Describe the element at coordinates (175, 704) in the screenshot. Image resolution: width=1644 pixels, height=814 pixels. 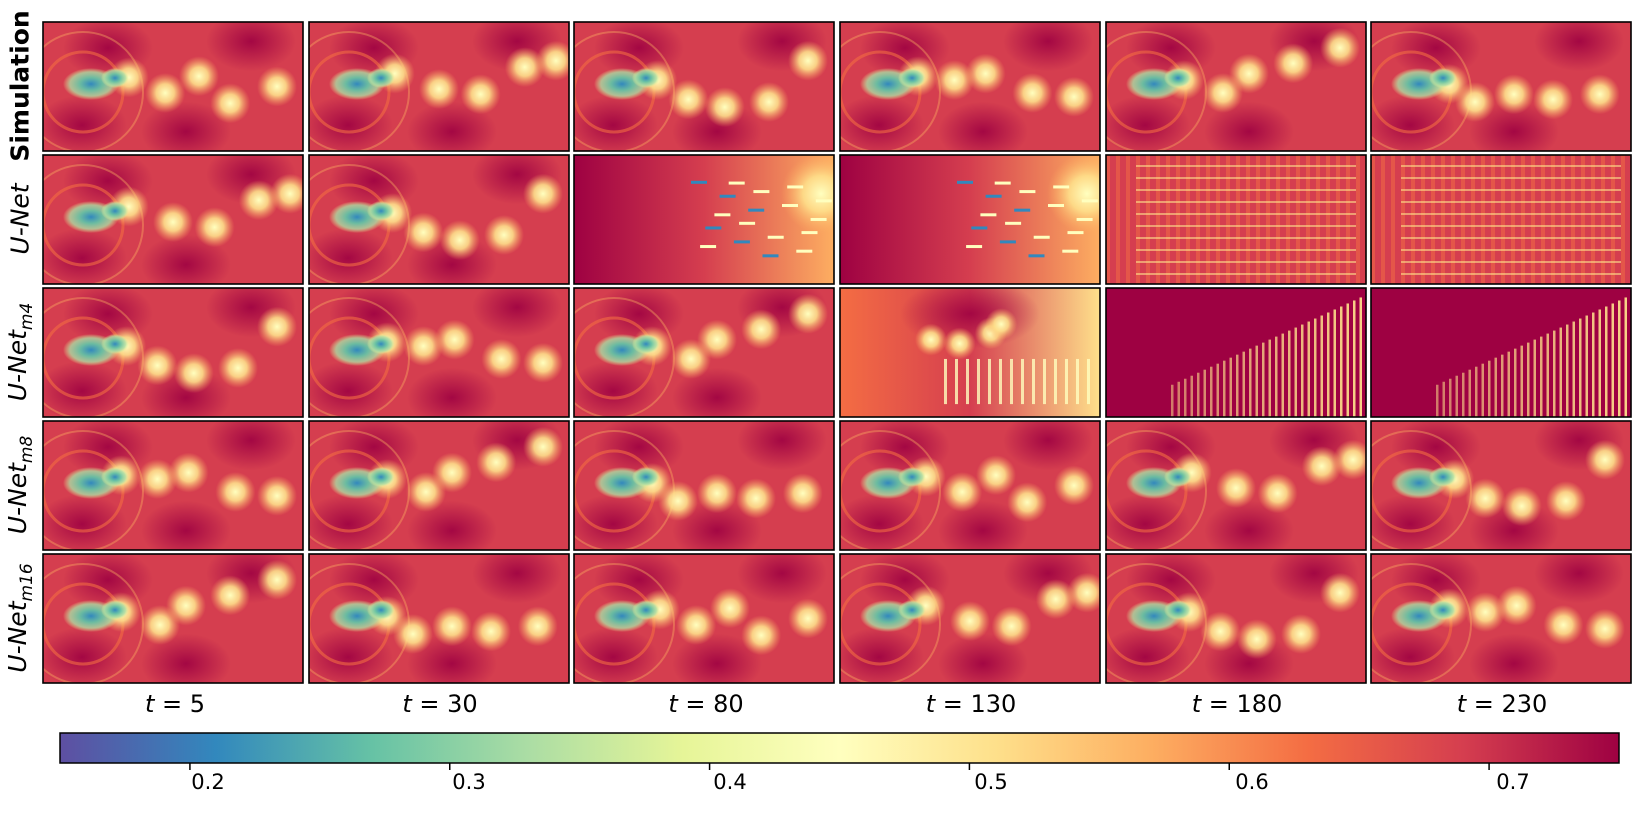
I see `column-label-t5: t = 5` at that location.